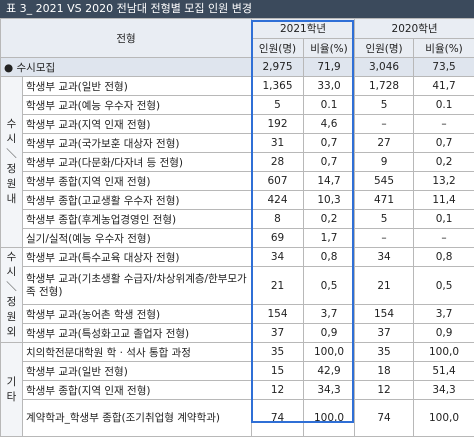 The width and height of the screenshot is (474, 437). Describe the element at coordinates (444, 48) in the screenshot. I see `ratio-header-2020: 비율(%)` at that location.